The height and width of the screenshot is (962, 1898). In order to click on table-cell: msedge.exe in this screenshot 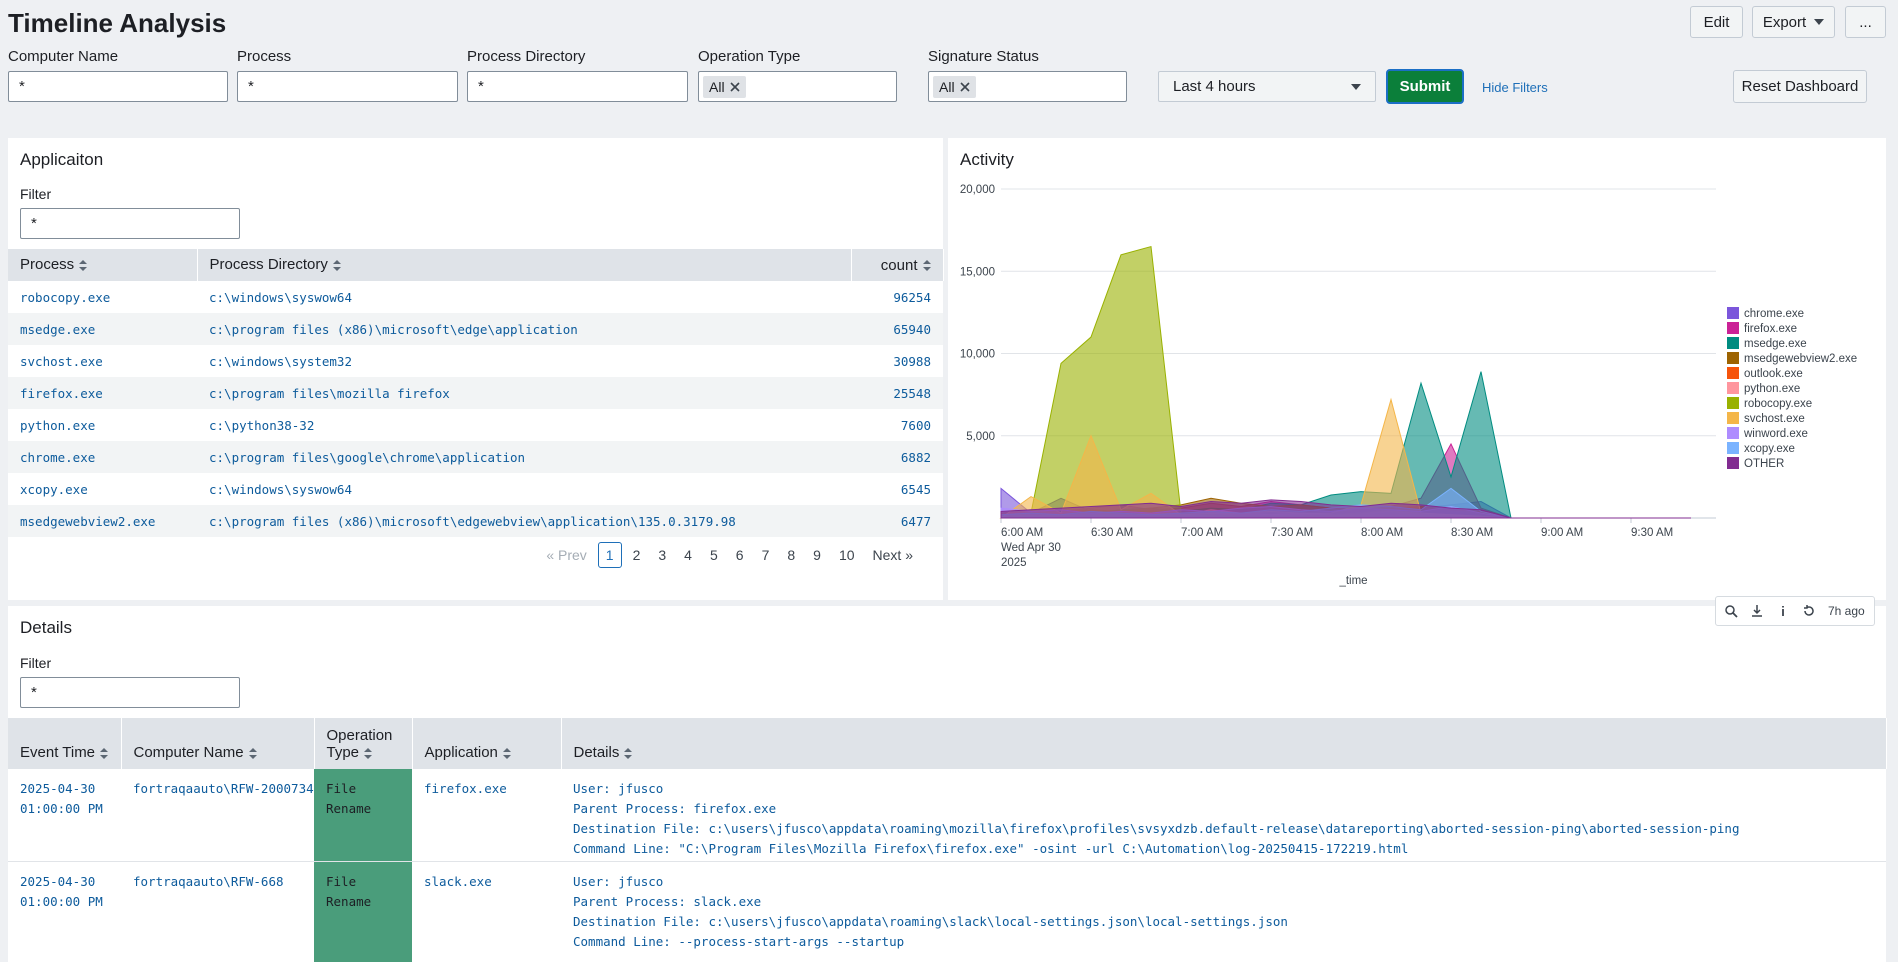, I will do `click(58, 329)`.